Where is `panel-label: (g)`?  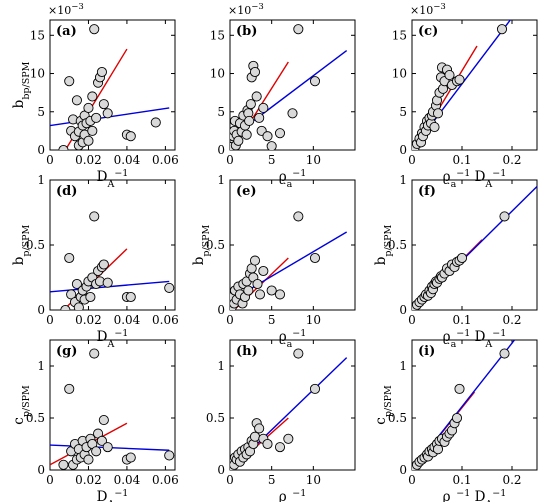
panel-label: (g) is located at coordinates (66, 351).